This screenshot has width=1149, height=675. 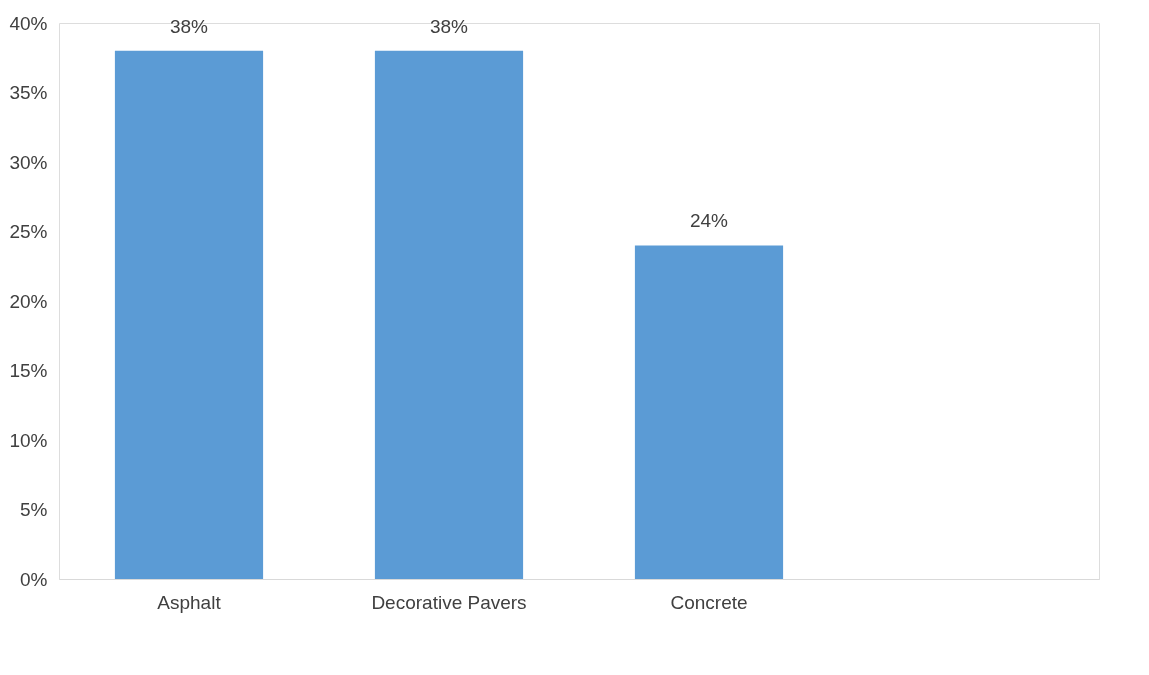 I want to click on y-tick-label: 30%, so click(x=28, y=162).